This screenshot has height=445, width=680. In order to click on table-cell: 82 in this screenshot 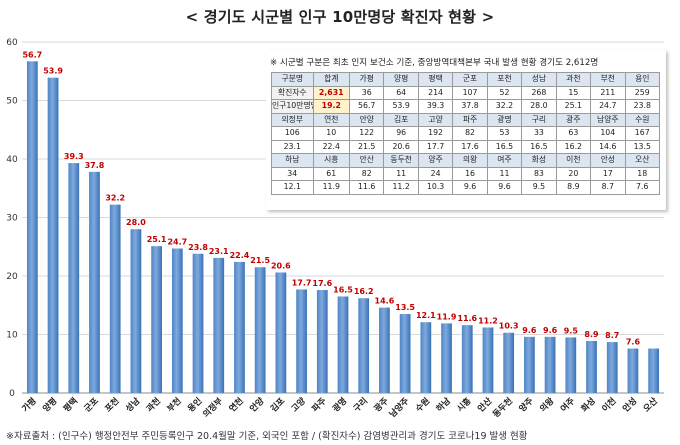, I will do `click(470, 133)`.